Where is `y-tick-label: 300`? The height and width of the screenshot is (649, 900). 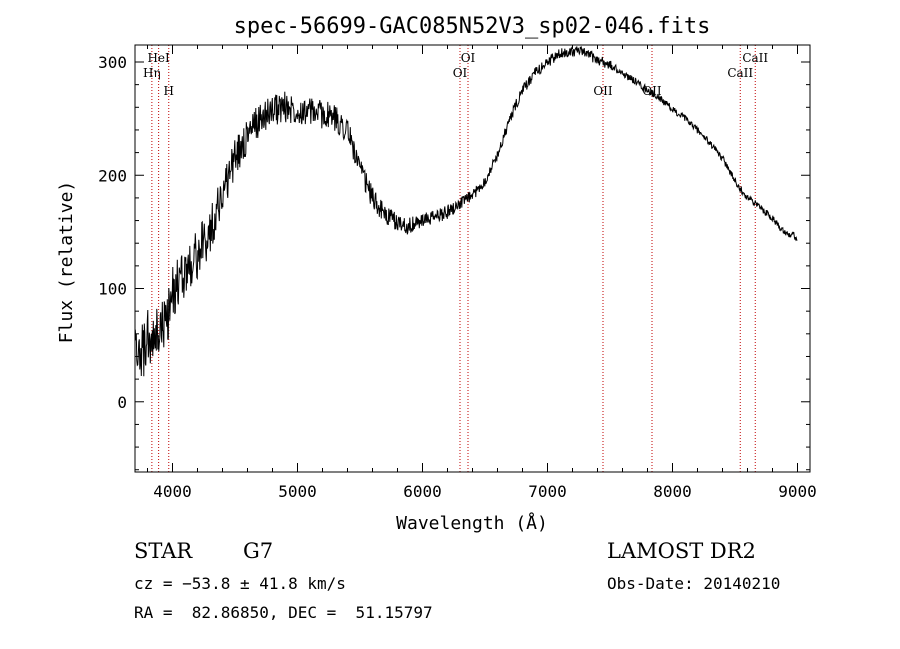 y-tick-label: 300 is located at coordinates (112, 62).